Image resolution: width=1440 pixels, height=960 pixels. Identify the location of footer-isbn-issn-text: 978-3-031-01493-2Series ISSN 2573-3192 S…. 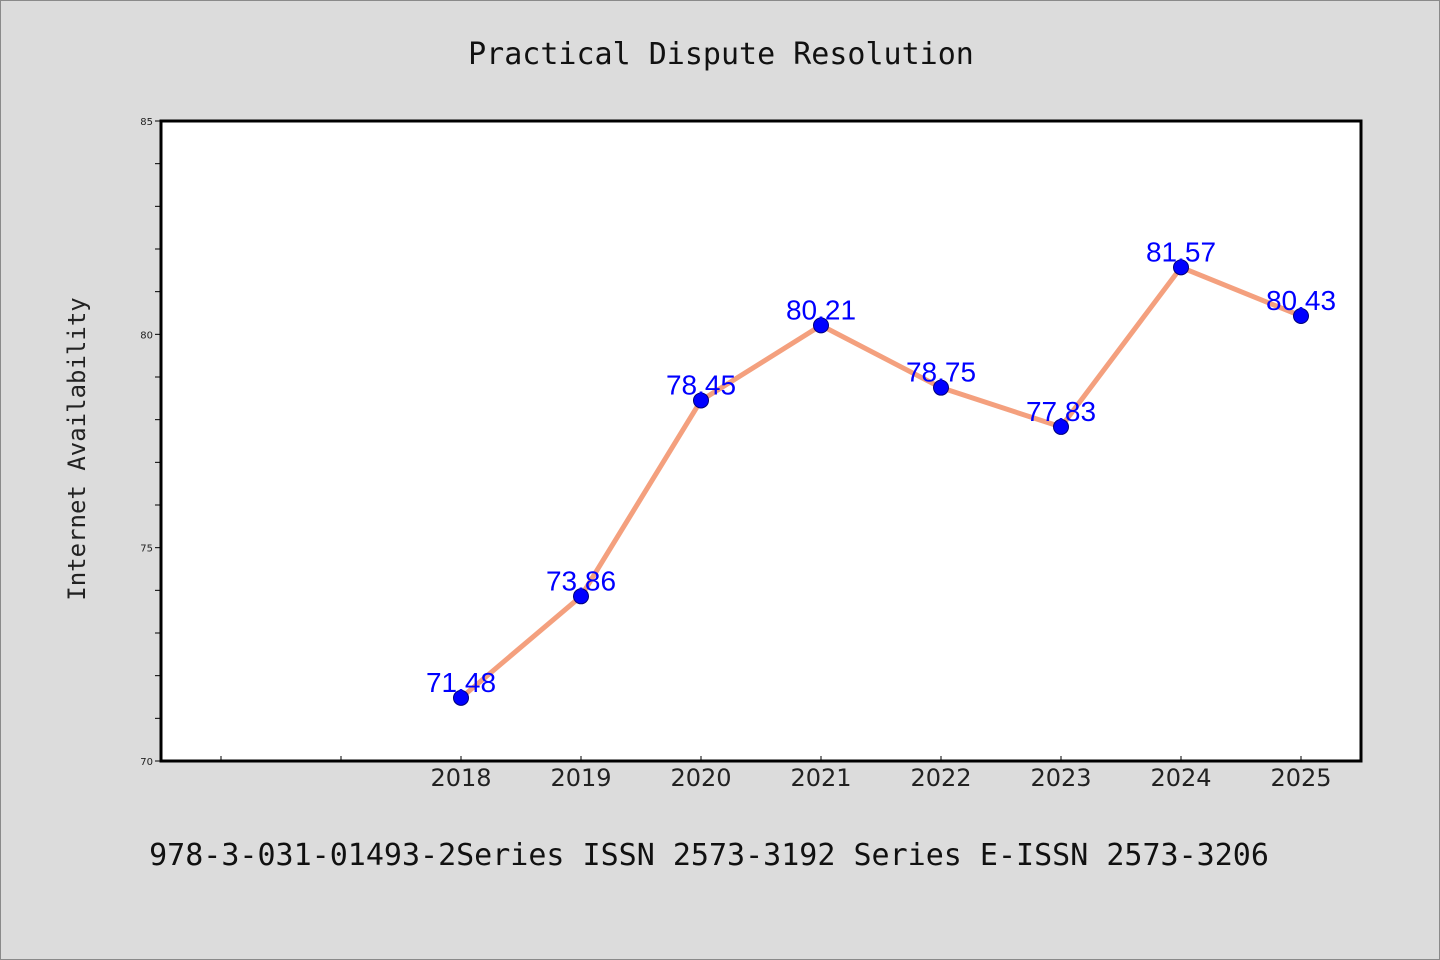
(709, 855).